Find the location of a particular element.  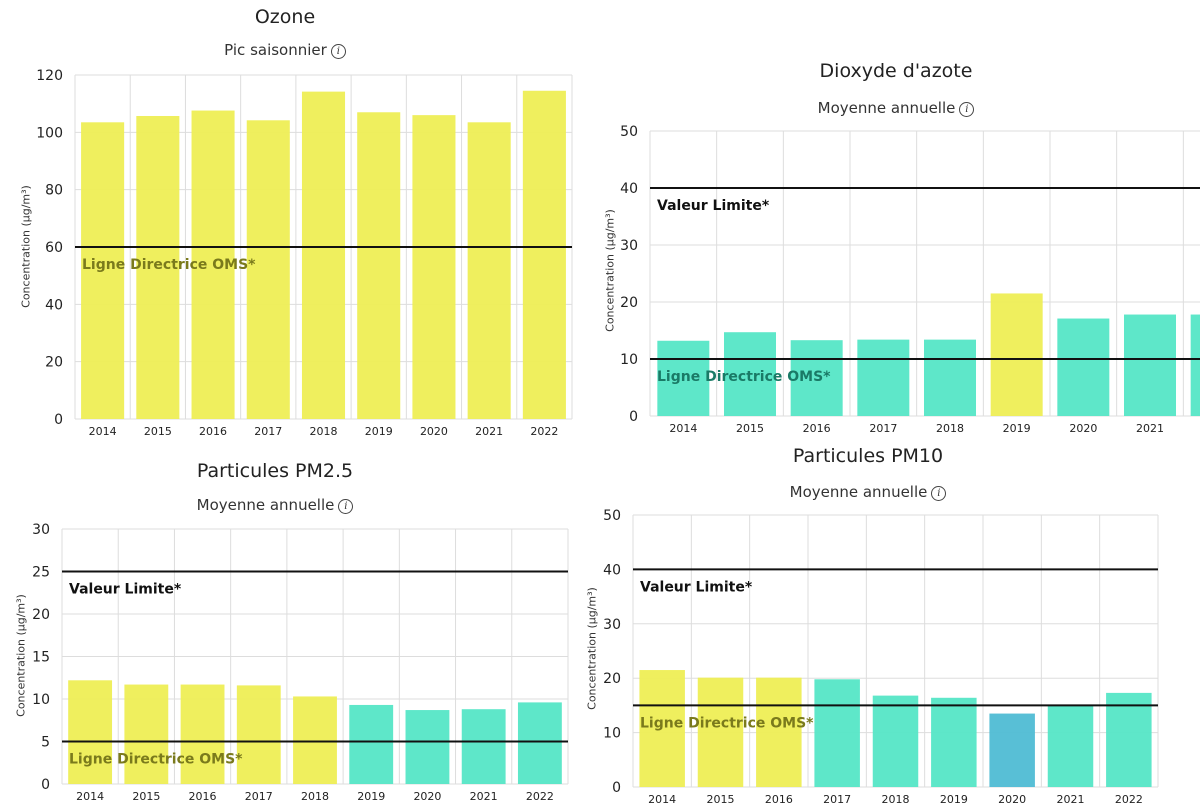

y-axis-label: Concentration (µg/m³) is located at coordinates (592, 648).